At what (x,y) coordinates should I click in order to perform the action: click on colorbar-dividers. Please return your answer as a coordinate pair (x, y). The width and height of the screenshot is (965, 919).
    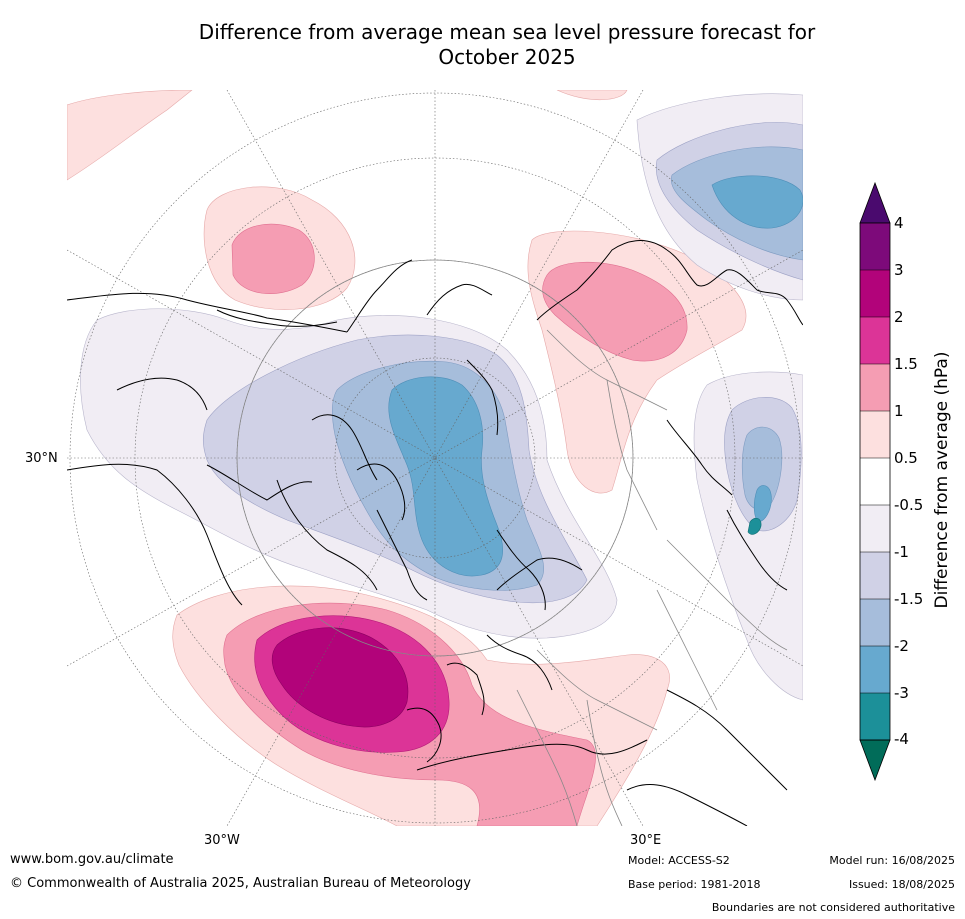
    Looking at the image, I should click on (875, 481).